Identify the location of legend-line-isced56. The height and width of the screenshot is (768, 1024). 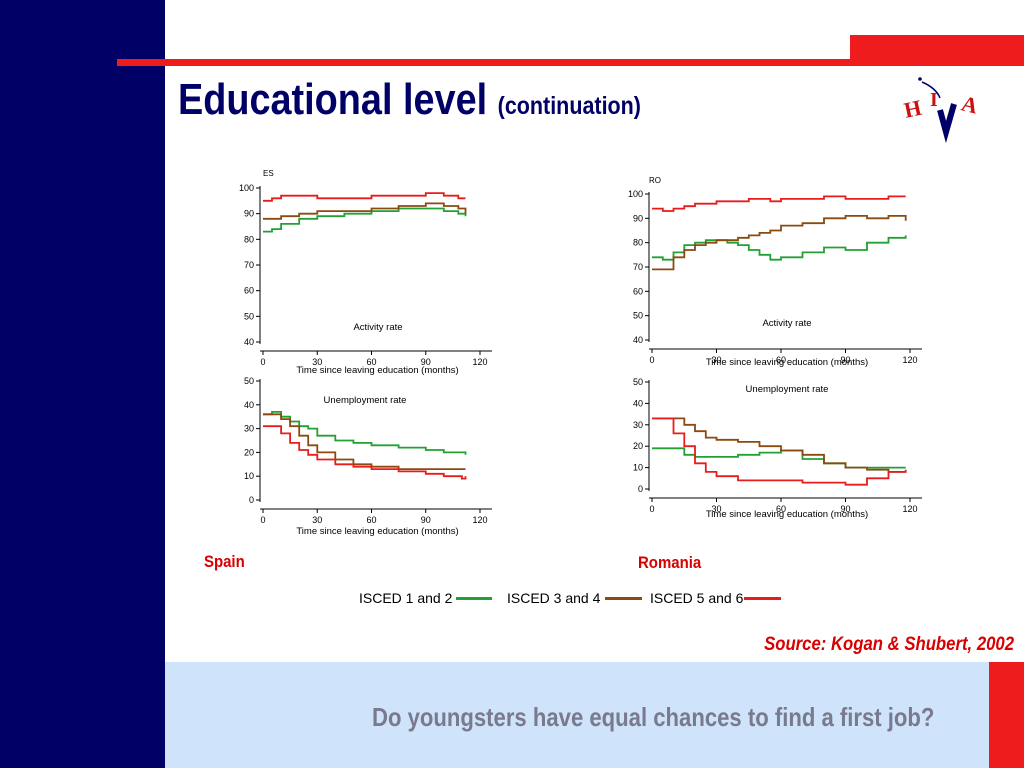
(762, 598).